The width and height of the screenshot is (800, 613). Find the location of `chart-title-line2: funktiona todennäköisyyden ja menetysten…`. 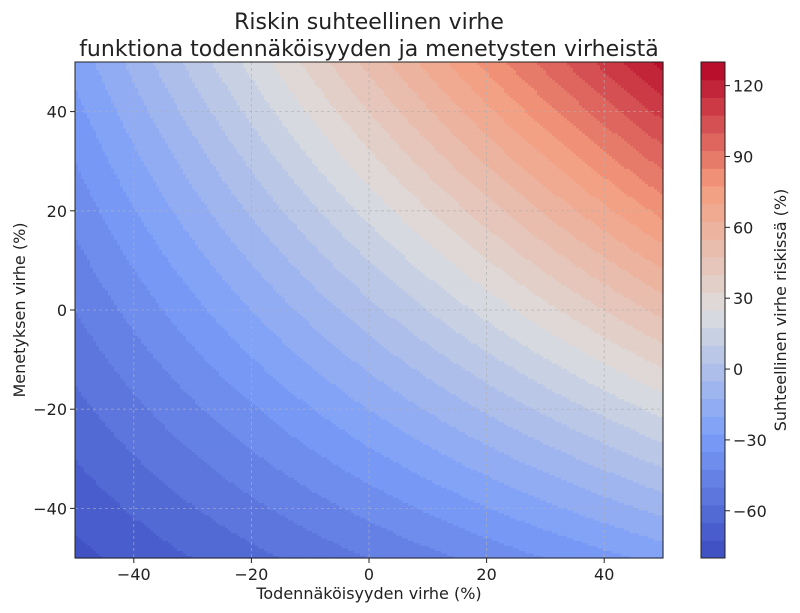

chart-title-line2: funktiona todennäköisyyden ja menetysten… is located at coordinates (369, 49).